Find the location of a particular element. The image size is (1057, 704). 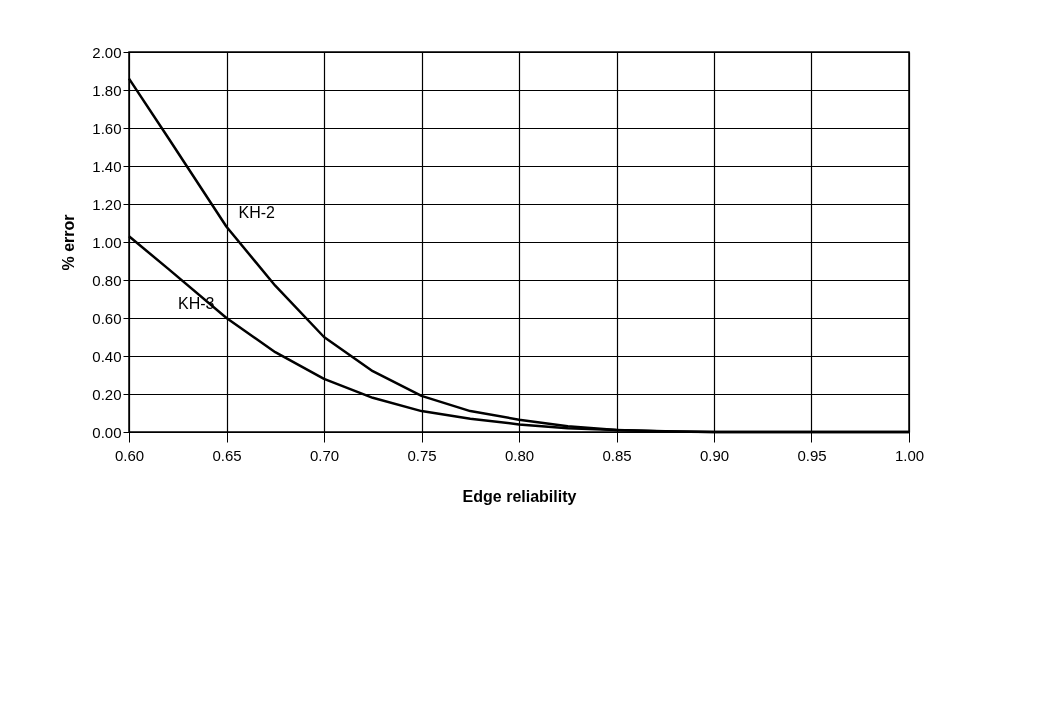

x-tick-label: 0.70 is located at coordinates (324, 455).